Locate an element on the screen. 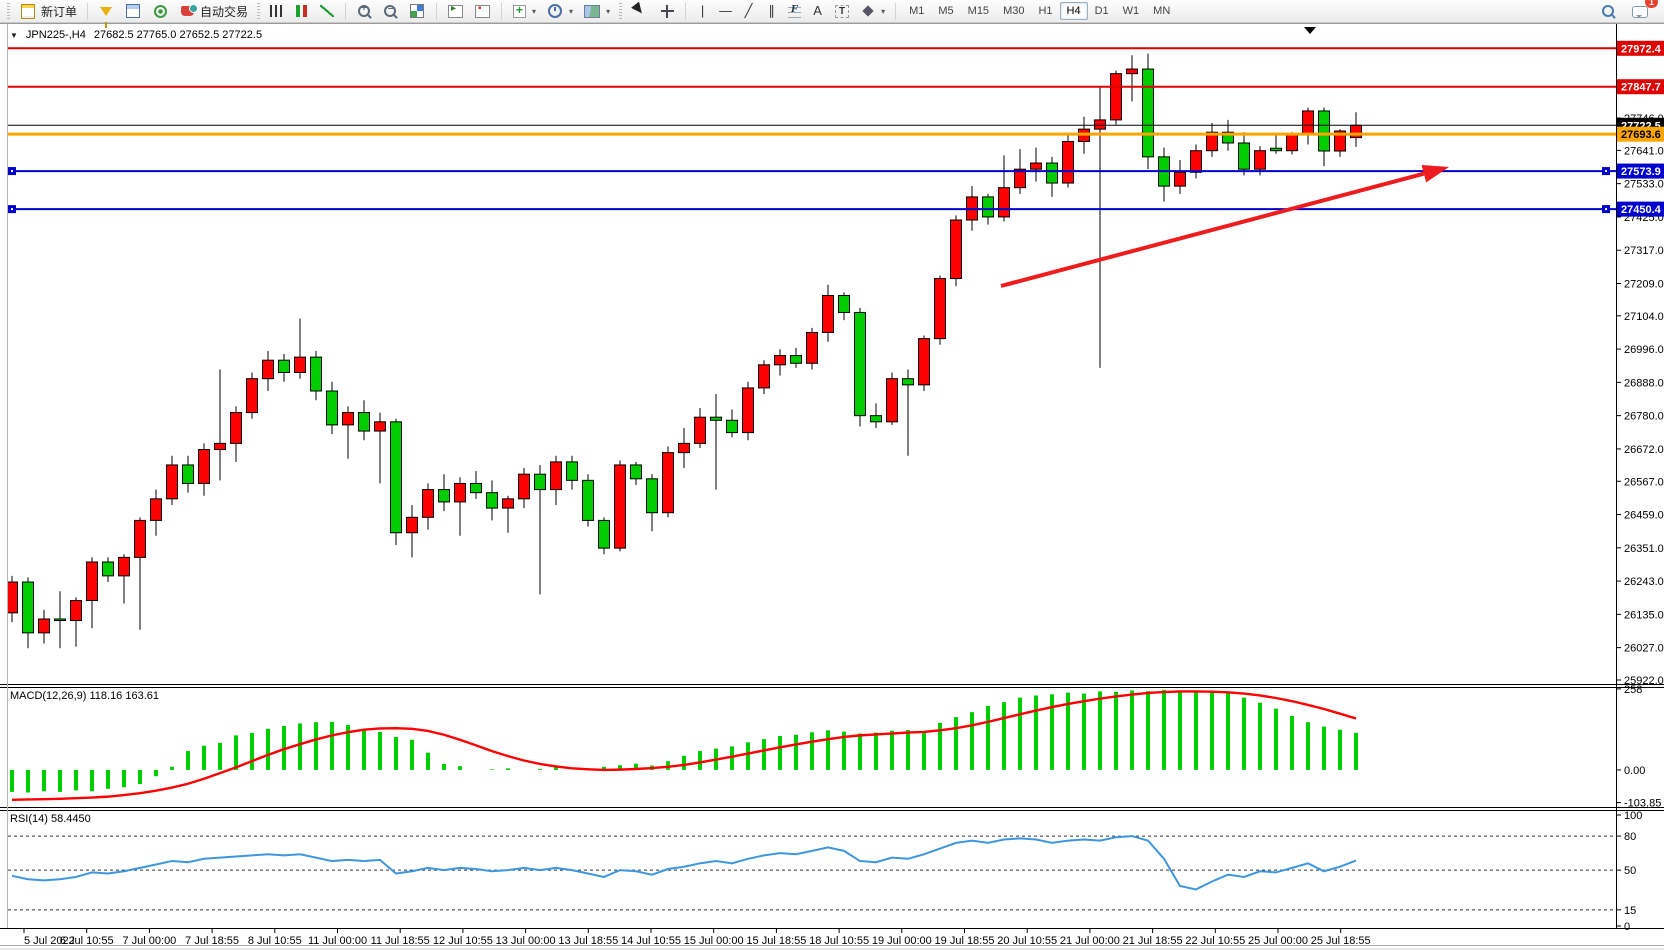 This screenshot has height=950, width=1664. line-chart-button is located at coordinates (327, 11).